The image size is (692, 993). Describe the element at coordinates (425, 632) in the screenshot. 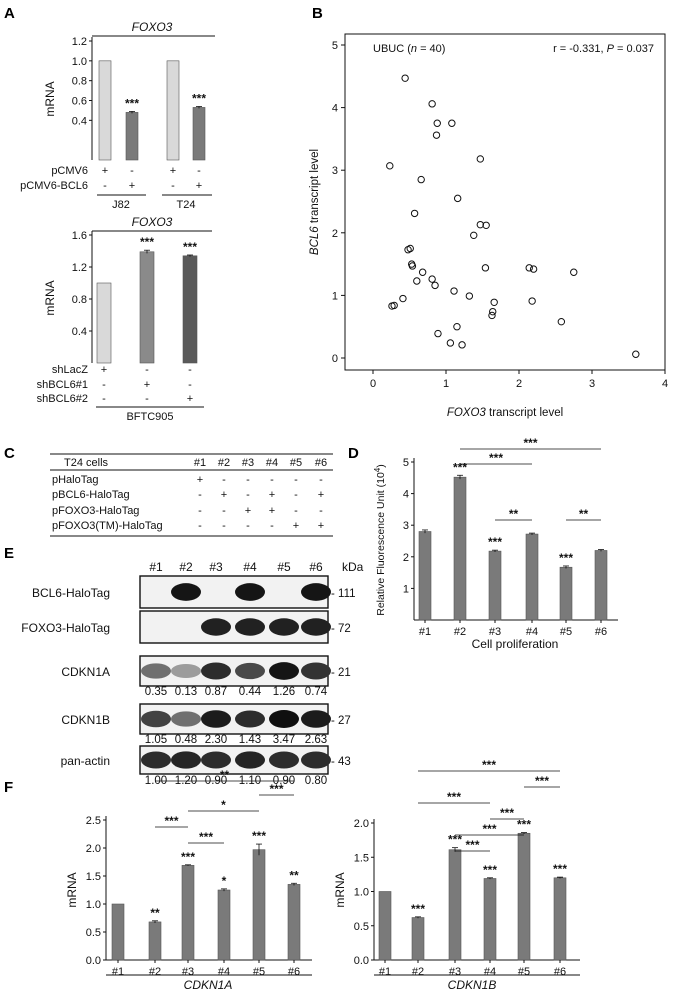

I see `x-tick-label: #1` at that location.